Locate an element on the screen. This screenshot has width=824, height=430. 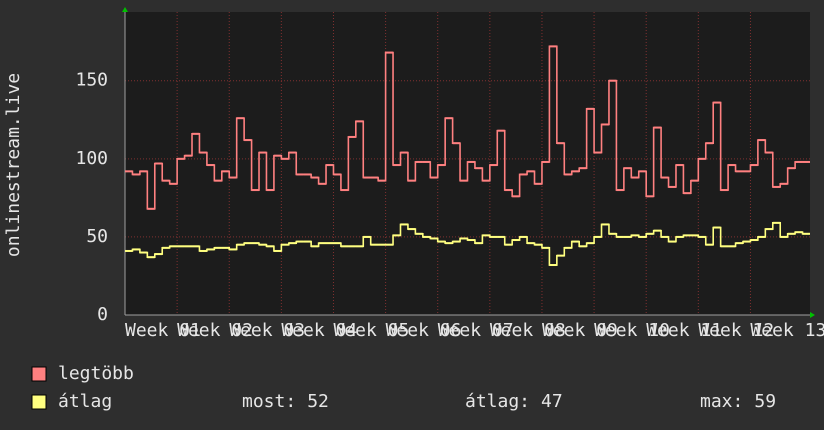
legend-label: átlag is located at coordinates (85, 401).